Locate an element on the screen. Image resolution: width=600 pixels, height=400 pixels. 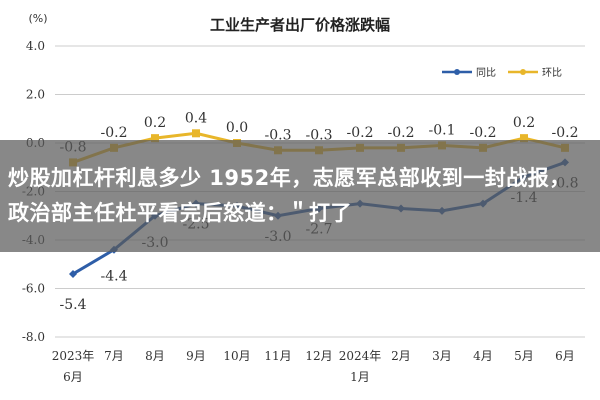
x-tick-label: 5月 is located at coordinates (524, 356).